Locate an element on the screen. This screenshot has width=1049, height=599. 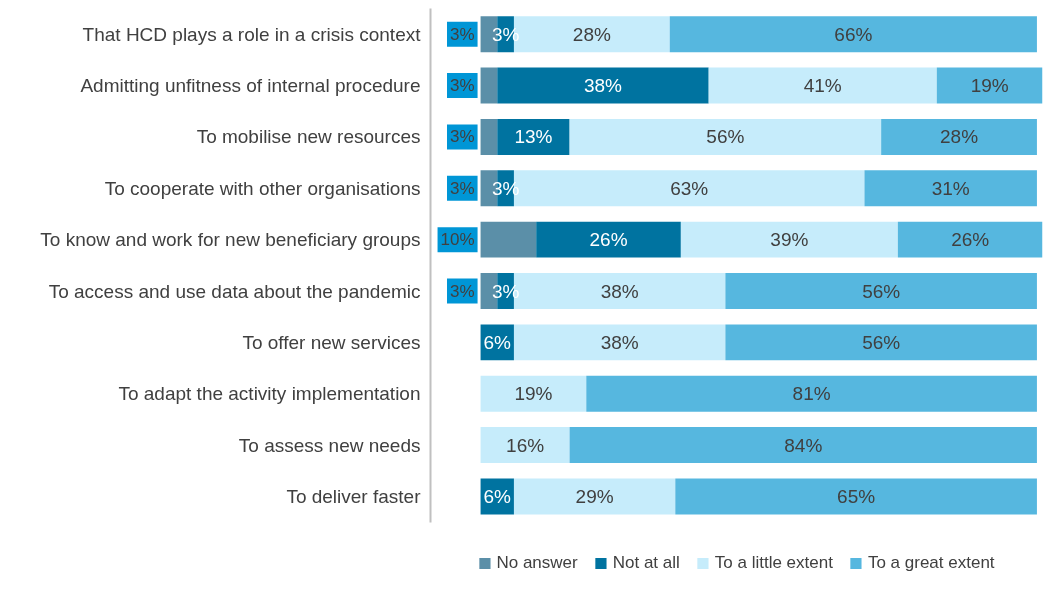
y-tick-label: To offer new services is located at coordinates (331, 342).